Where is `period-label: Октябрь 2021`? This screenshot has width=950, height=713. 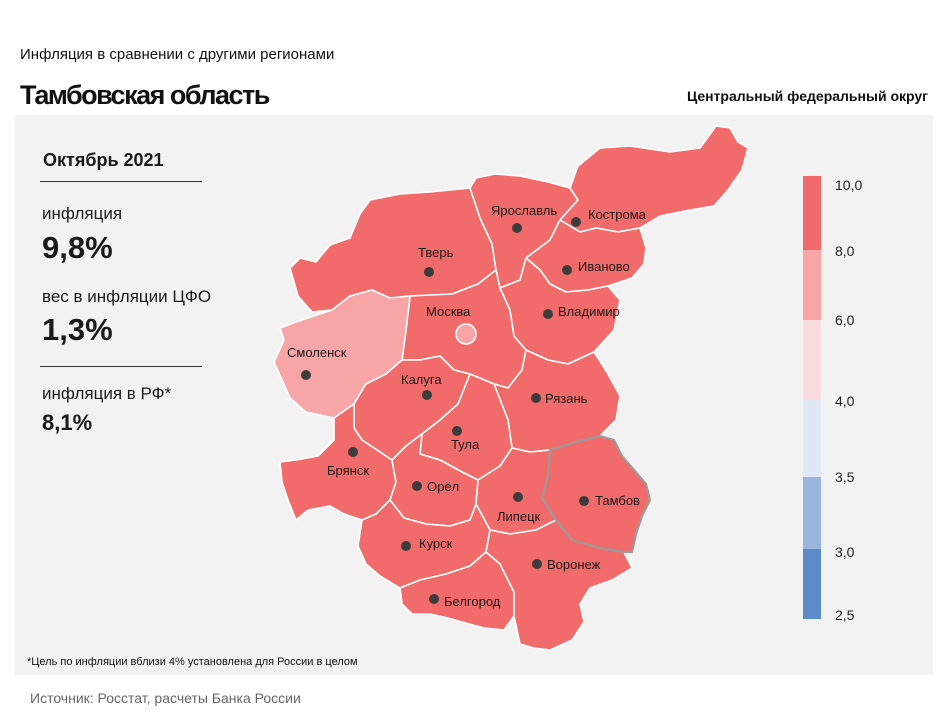 period-label: Октябрь 2021 is located at coordinates (103, 160).